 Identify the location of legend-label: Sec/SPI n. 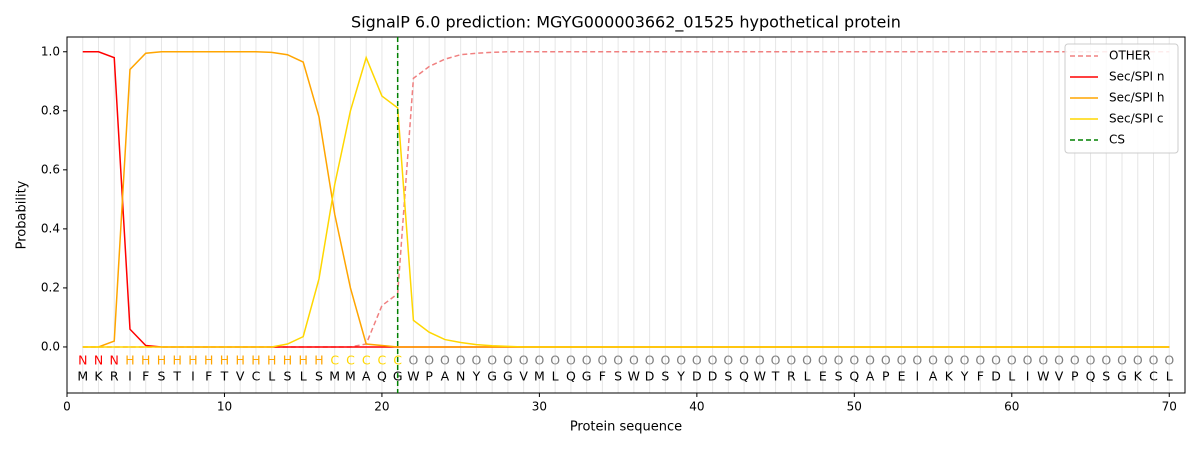
(1136, 77).